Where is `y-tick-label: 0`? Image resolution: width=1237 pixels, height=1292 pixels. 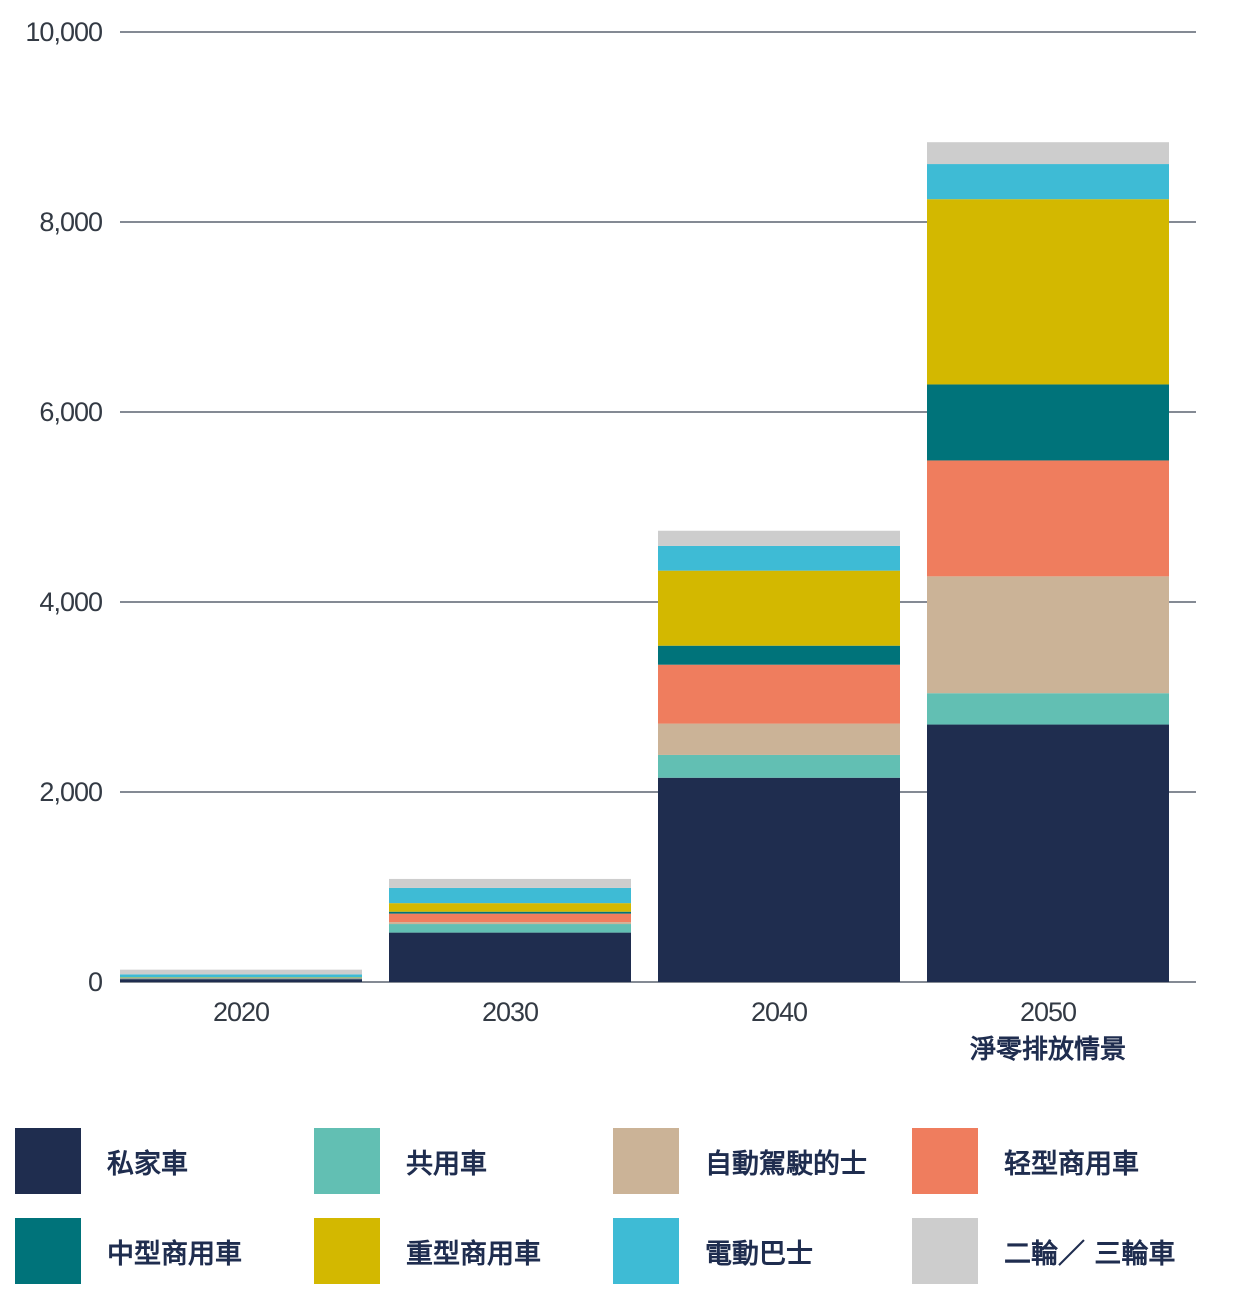 y-tick-label: 0 is located at coordinates (95, 982).